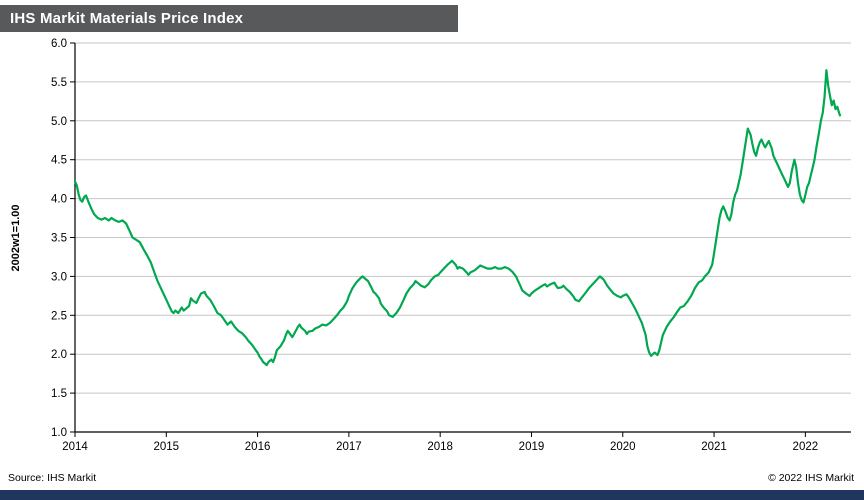  What do you see at coordinates (59, 277) in the screenshot?
I see `y-tick-label: 3.0` at bounding box center [59, 277].